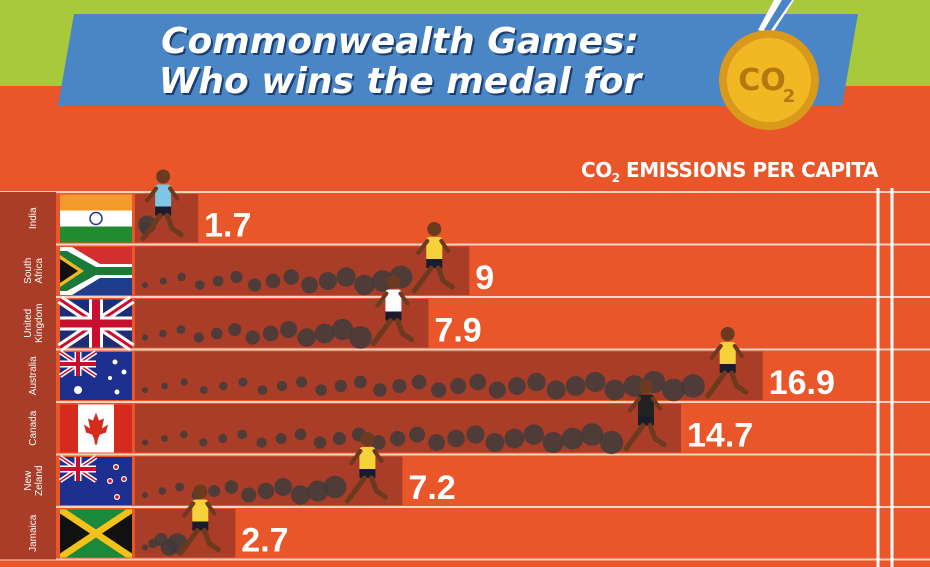 This screenshot has height=567, width=930. Describe the element at coordinates (264, 541) in the screenshot. I see `data-label: 2.7` at that location.